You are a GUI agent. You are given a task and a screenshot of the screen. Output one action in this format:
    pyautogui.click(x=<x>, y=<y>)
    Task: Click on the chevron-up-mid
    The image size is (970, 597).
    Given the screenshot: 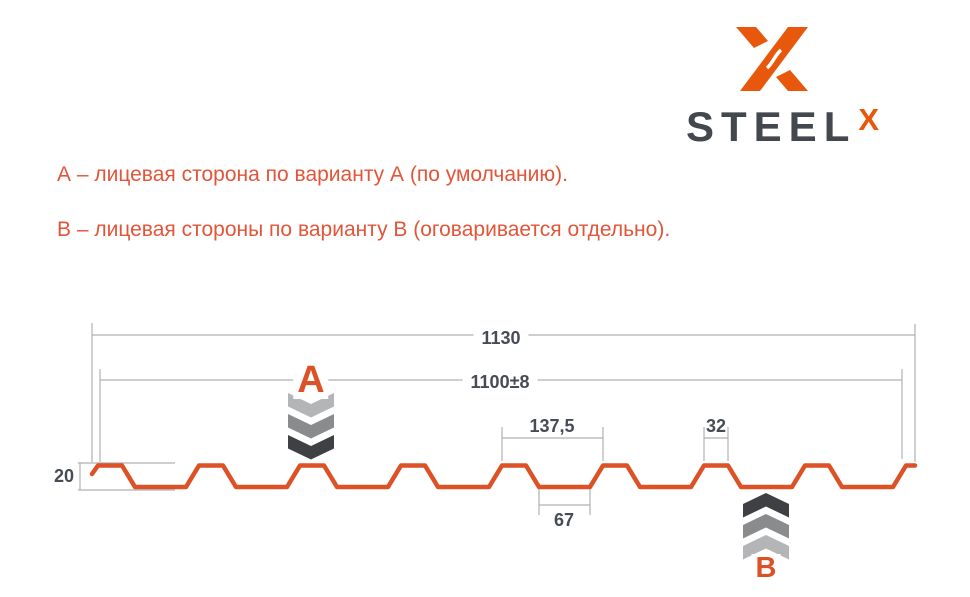 What is the action you would take?
    pyautogui.click(x=766, y=526)
    